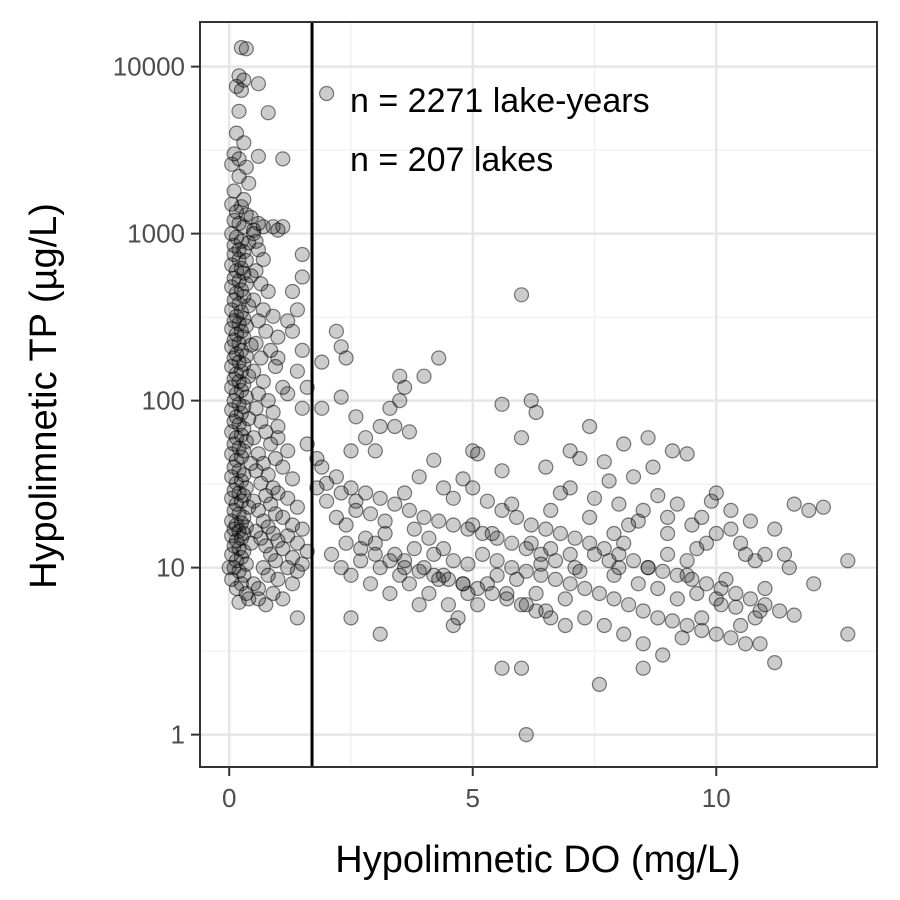  What do you see at coordinates (229, 798) in the screenshot?
I see `x-tick-label: 0` at bounding box center [229, 798].